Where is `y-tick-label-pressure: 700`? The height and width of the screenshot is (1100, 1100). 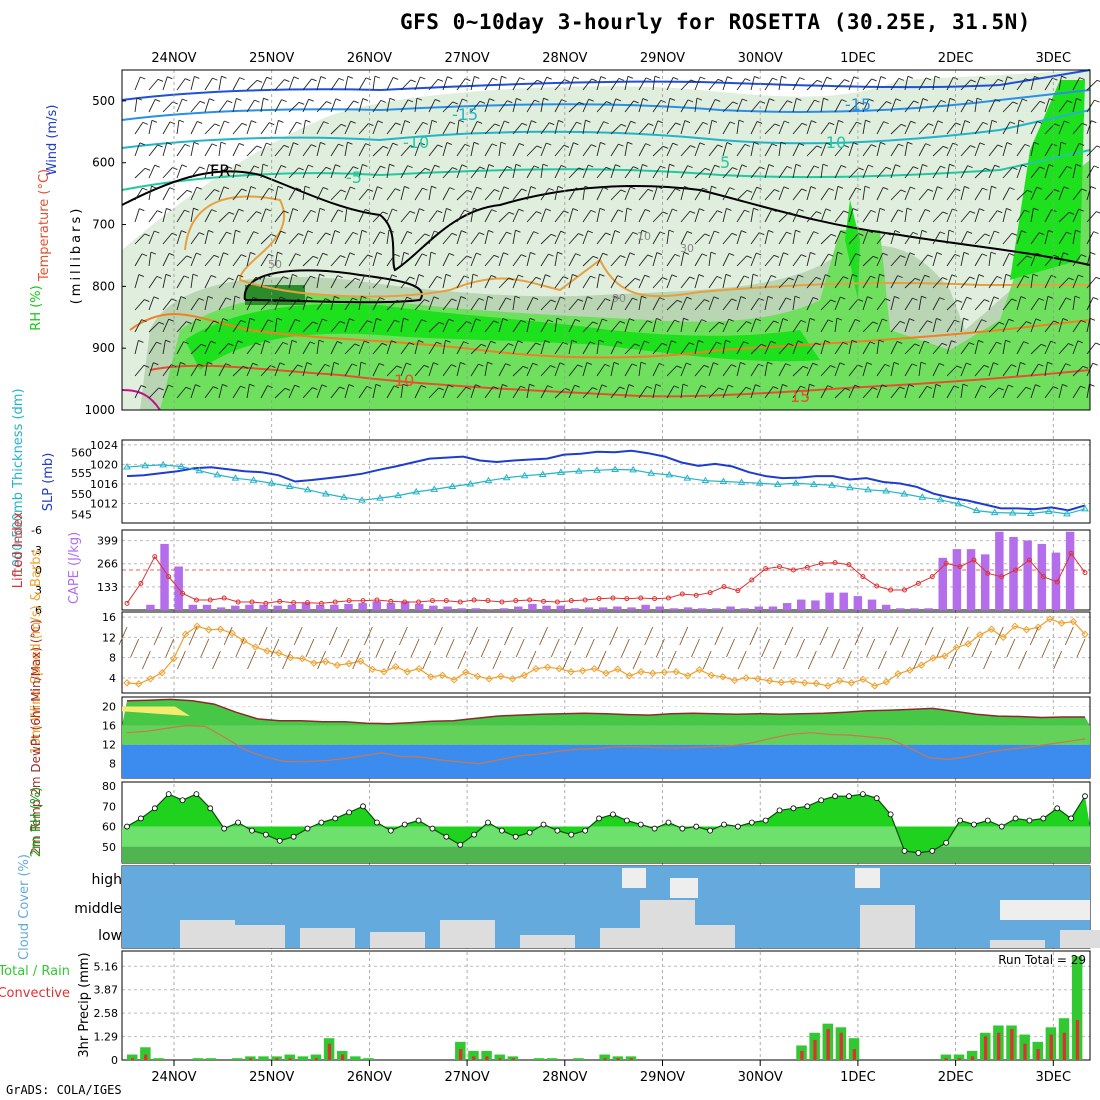 y-tick-label-pressure: 700 is located at coordinates (103, 225).